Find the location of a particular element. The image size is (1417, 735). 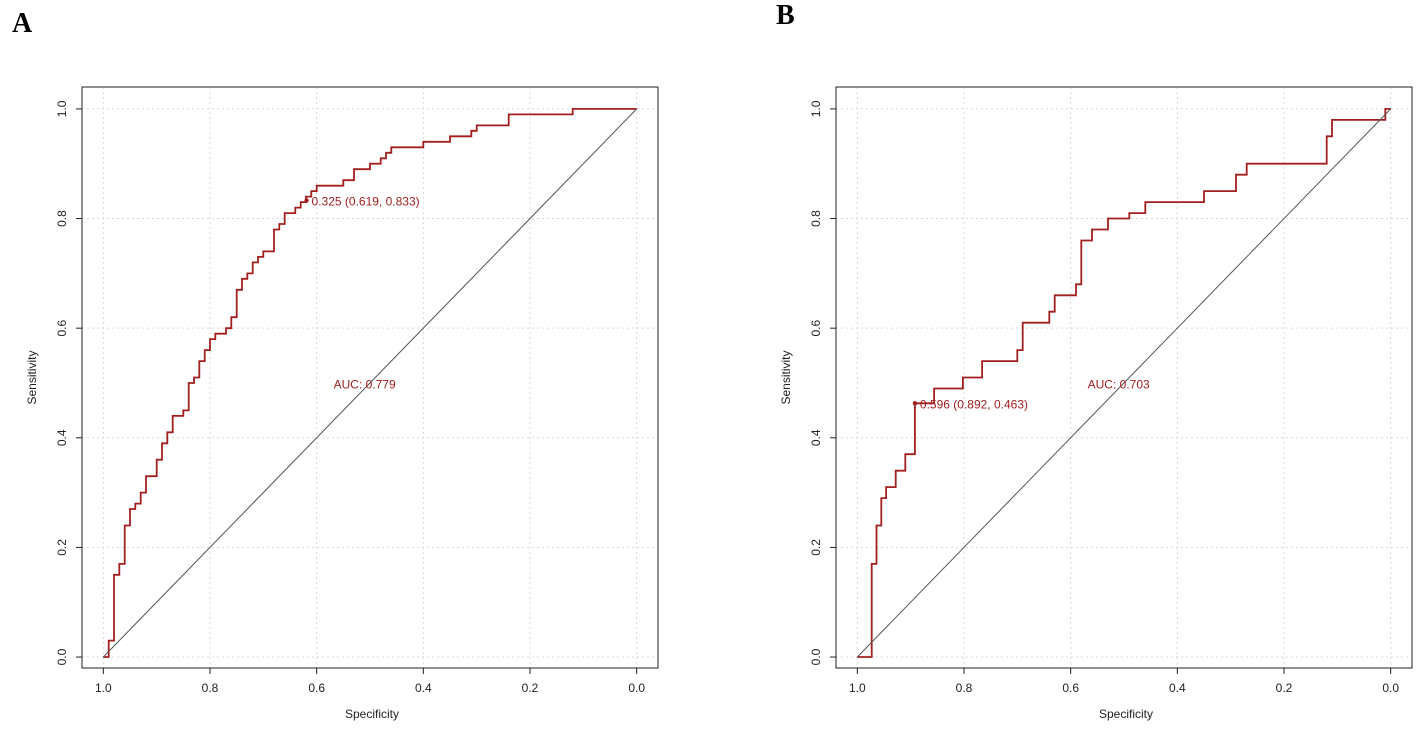

panel-letter-a: A is located at coordinates (22, 23).